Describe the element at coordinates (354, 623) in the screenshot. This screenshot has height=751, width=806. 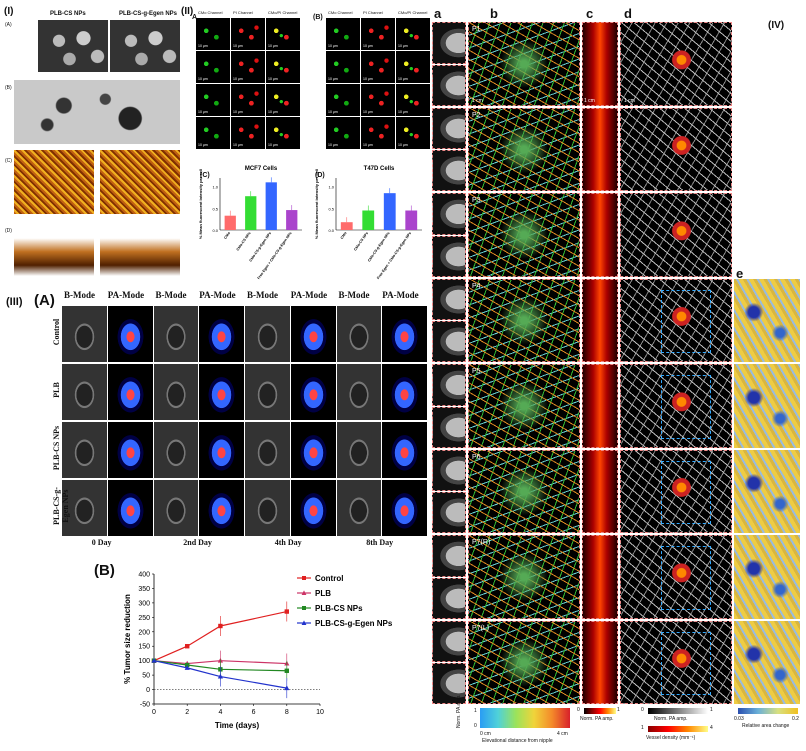
I see `legend-label: PLB-CS-g-Egen NPs` at that location.